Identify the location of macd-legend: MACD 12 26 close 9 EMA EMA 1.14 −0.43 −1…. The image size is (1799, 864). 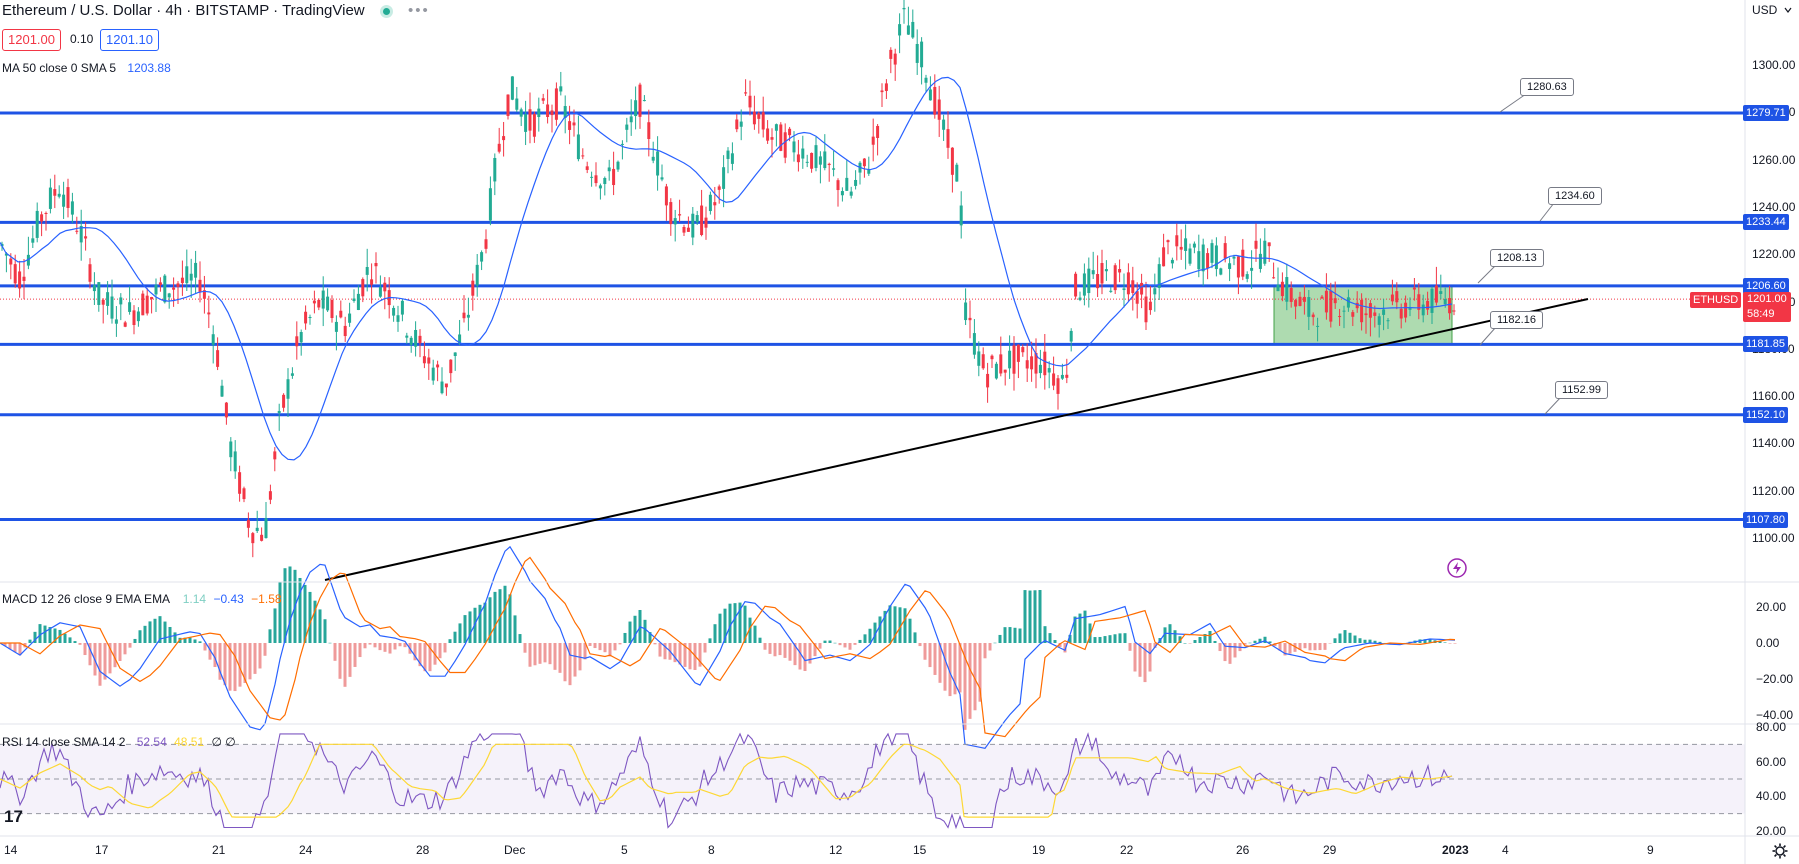
(142, 599).